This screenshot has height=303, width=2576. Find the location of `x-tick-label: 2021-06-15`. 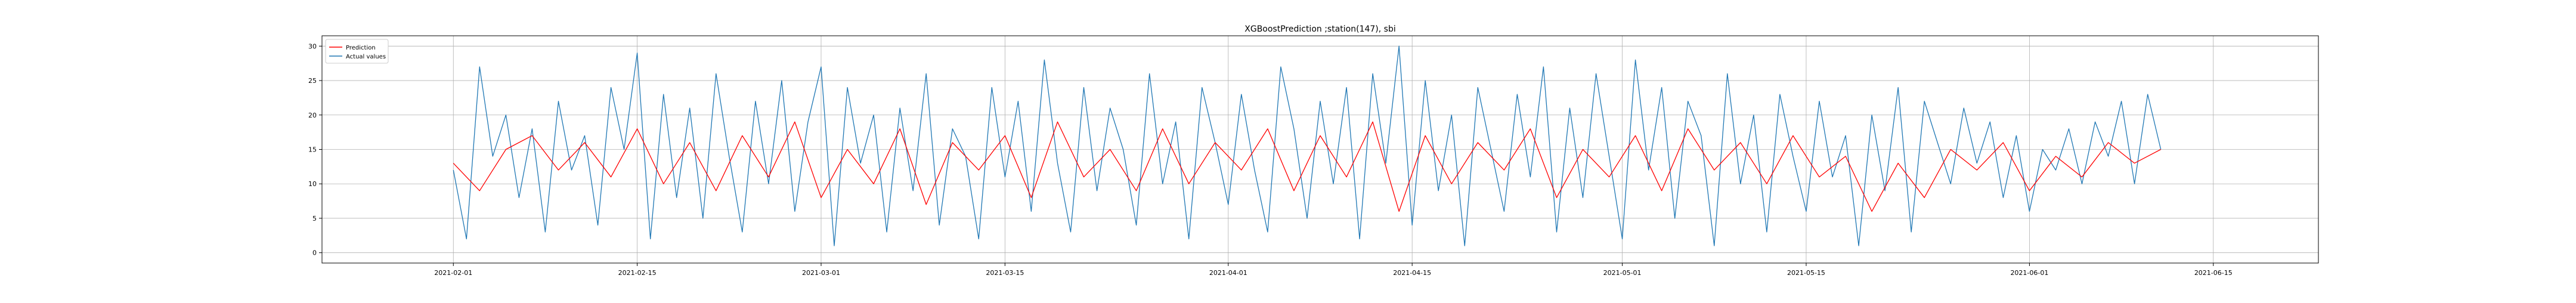

x-tick-label: 2021-06-15 is located at coordinates (2213, 273).